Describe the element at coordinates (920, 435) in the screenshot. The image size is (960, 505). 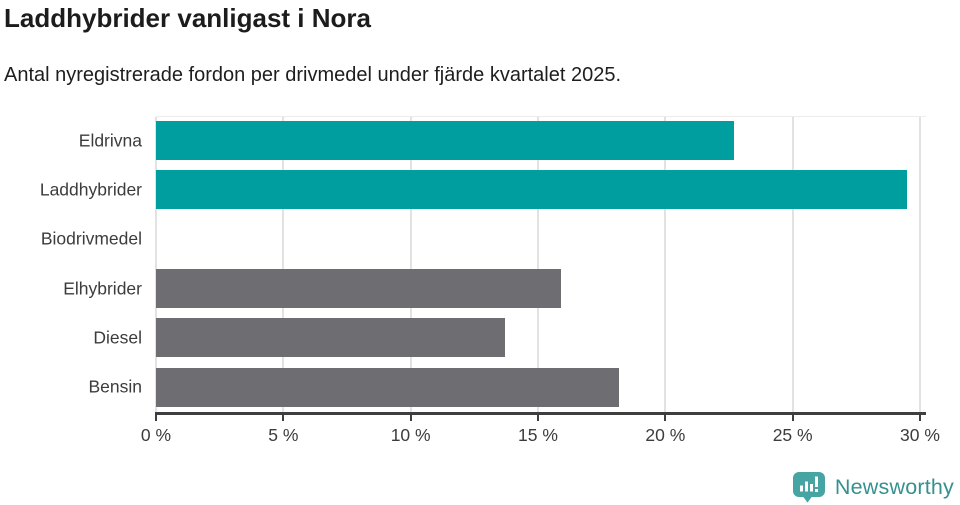
I see `x-tick-label: 30 %` at that location.